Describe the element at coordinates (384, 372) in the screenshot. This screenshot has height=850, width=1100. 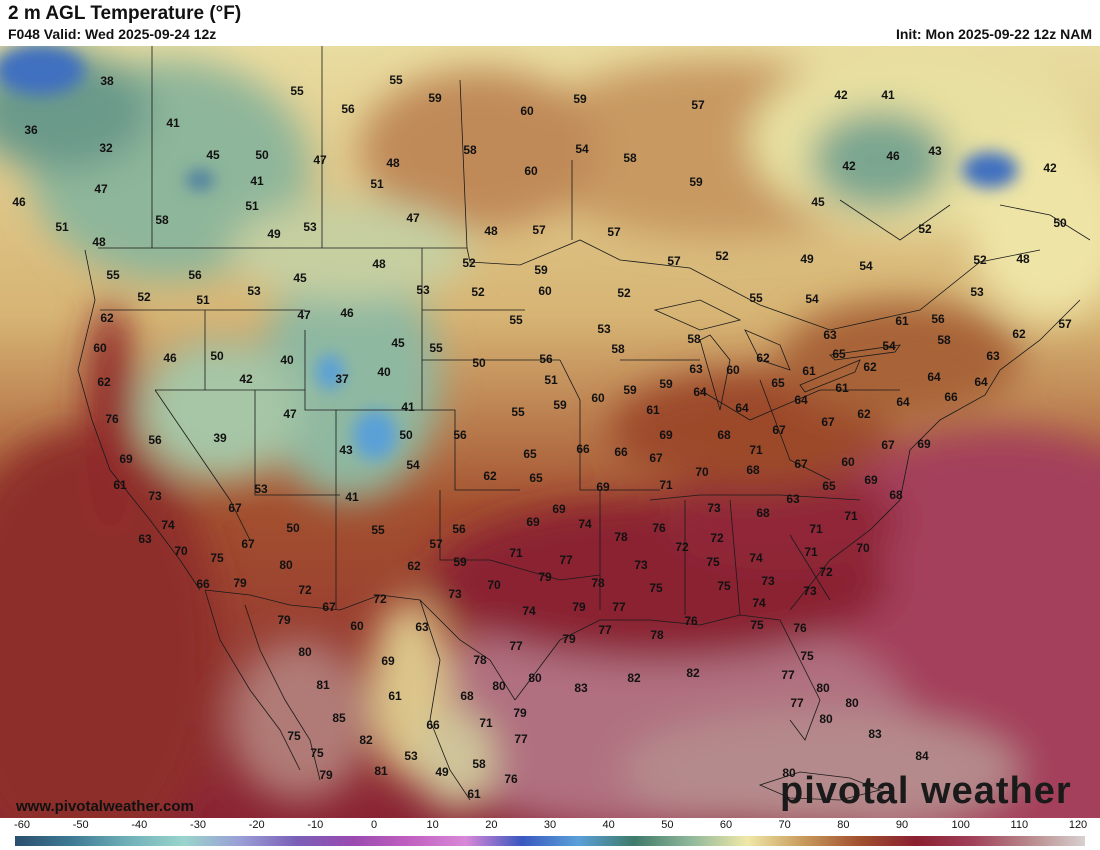
I see `temperature-value: 40` at that location.